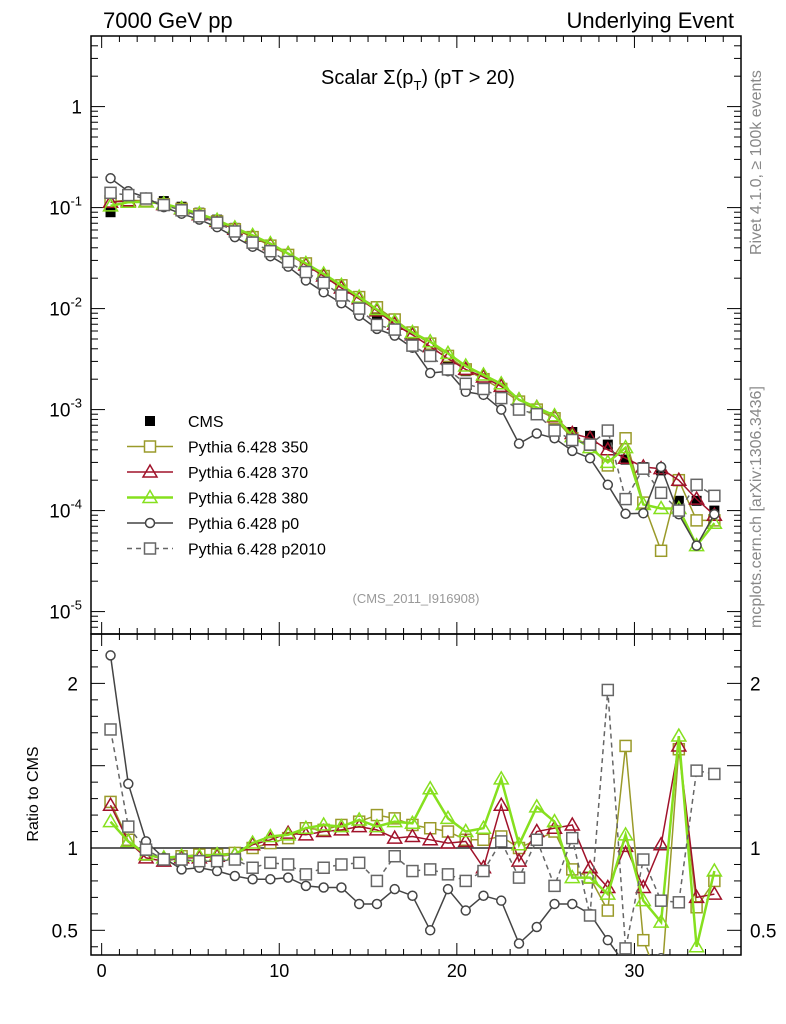  What do you see at coordinates (150, 421) in the screenshot?
I see `legend-marker-cms` at bounding box center [150, 421].